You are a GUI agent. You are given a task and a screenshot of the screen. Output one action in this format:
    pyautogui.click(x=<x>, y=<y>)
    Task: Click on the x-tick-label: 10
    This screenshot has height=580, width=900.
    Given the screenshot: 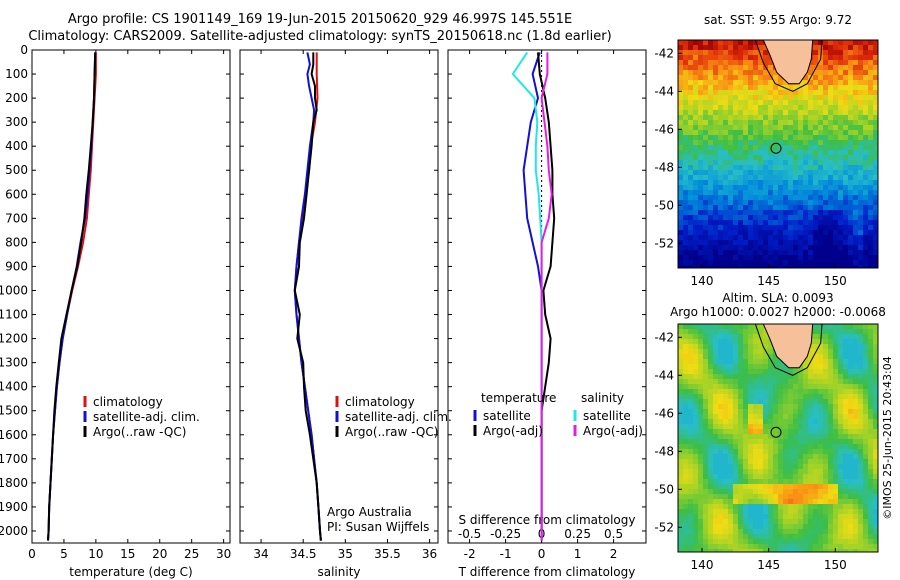 What is the action you would take?
    pyautogui.click(x=95, y=554)
    